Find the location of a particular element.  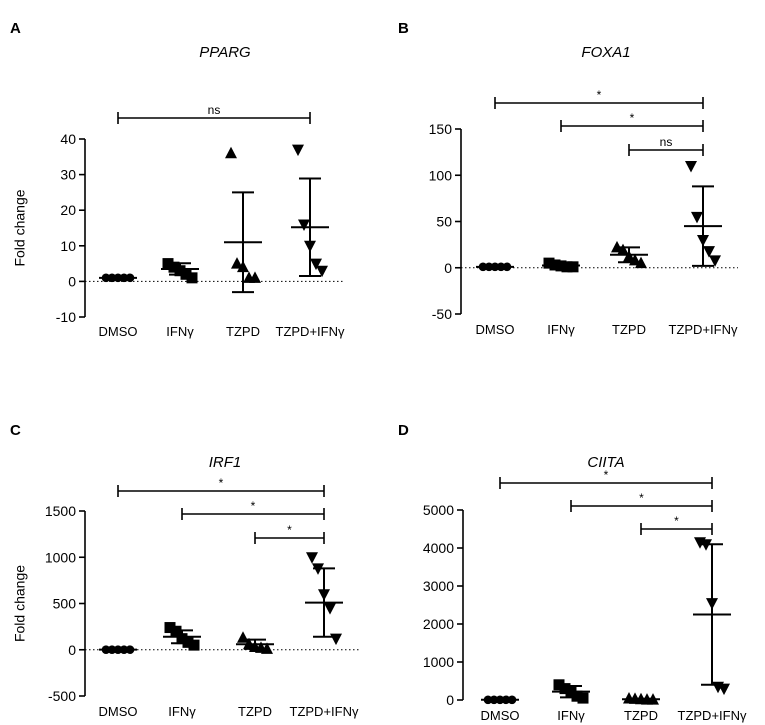

y-tick-label: 50 is located at coordinates (444, 222).